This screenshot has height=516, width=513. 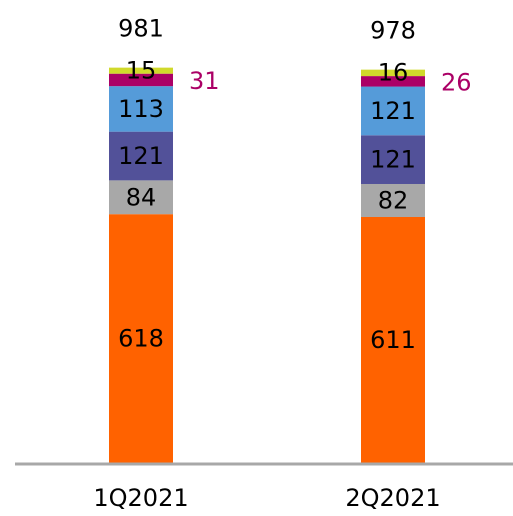 What do you see at coordinates (456, 82) in the screenshot?
I see `data-label: 26` at bounding box center [456, 82].